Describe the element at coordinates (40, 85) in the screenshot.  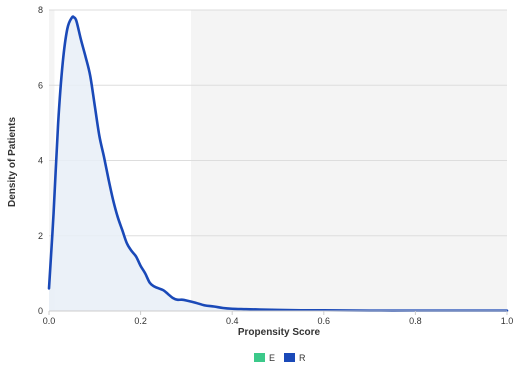
I see `y-tick-label: 6` at that location.